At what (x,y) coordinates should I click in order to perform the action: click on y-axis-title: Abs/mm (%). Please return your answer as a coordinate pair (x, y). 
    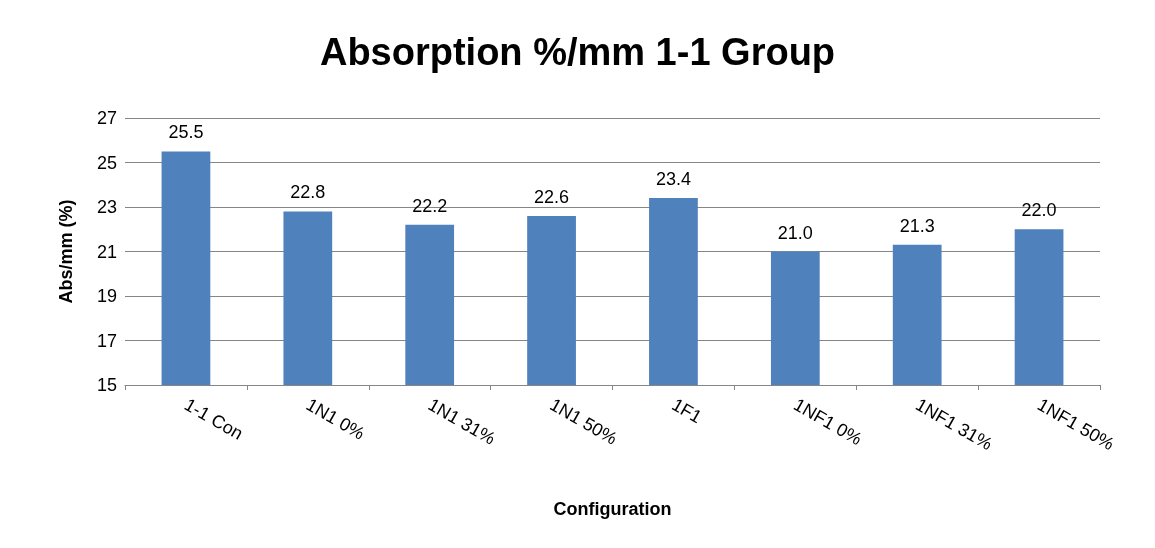
    Looking at the image, I should click on (66, 251).